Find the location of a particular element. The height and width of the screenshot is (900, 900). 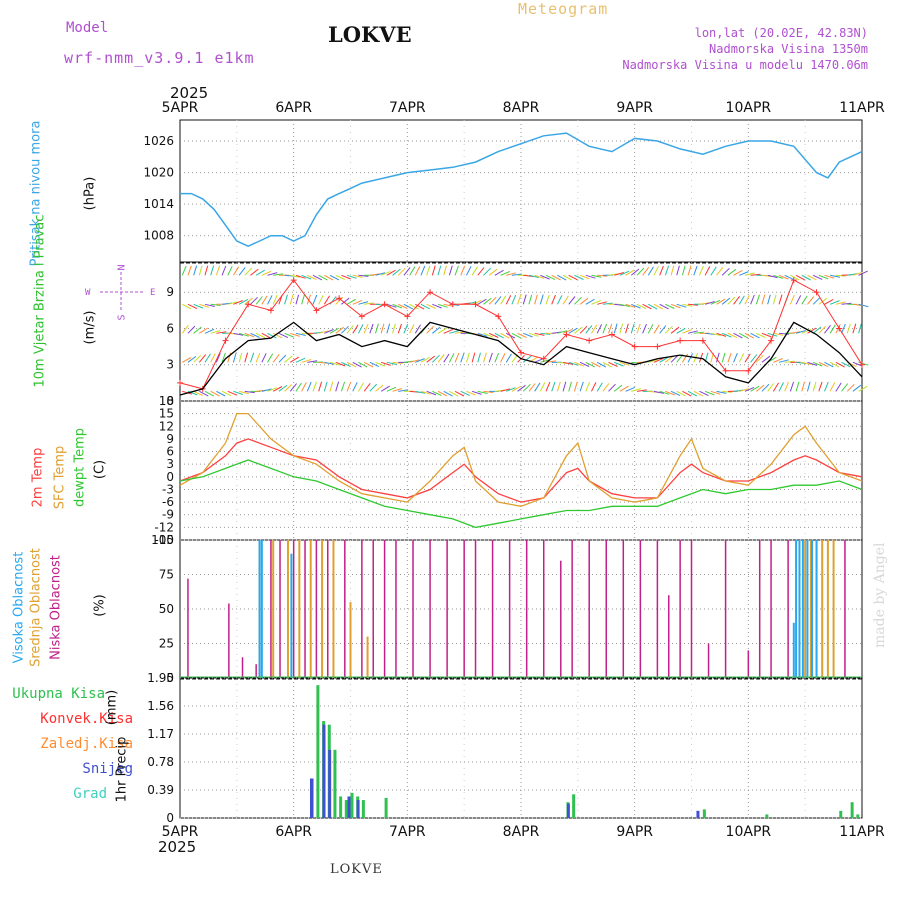

x-tick-label-top: 6APR is located at coordinates (293, 108).